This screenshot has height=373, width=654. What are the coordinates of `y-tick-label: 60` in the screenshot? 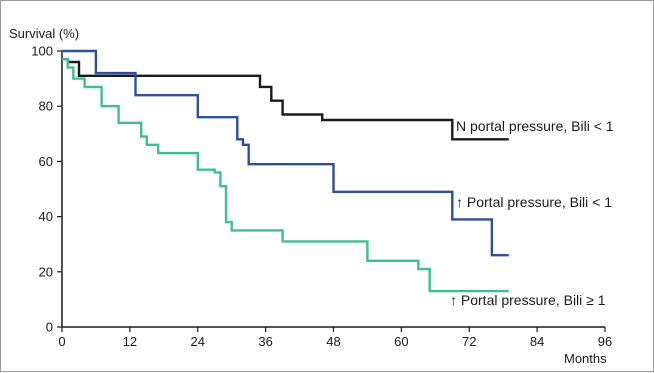 It's located at (46, 161).